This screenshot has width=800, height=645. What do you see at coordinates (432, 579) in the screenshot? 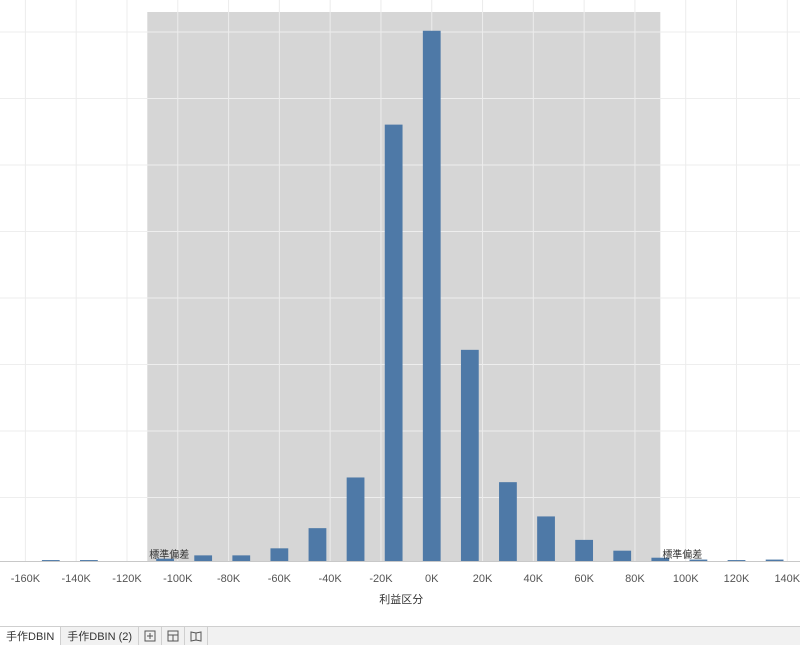
I see `x-tick-label: 0K` at bounding box center [432, 579].